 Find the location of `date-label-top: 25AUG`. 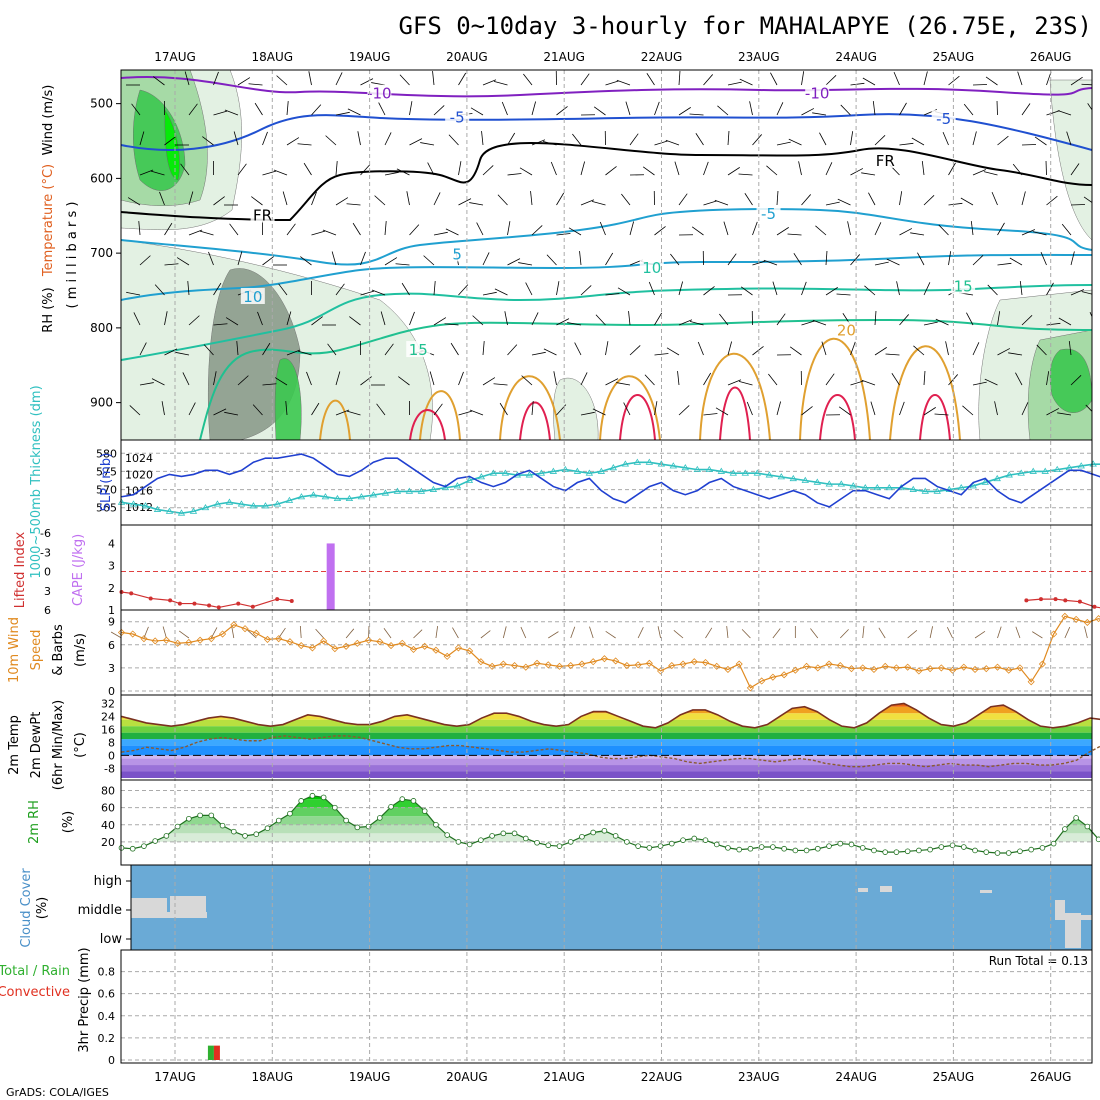

date-label-top: 25AUG is located at coordinates (954, 57).